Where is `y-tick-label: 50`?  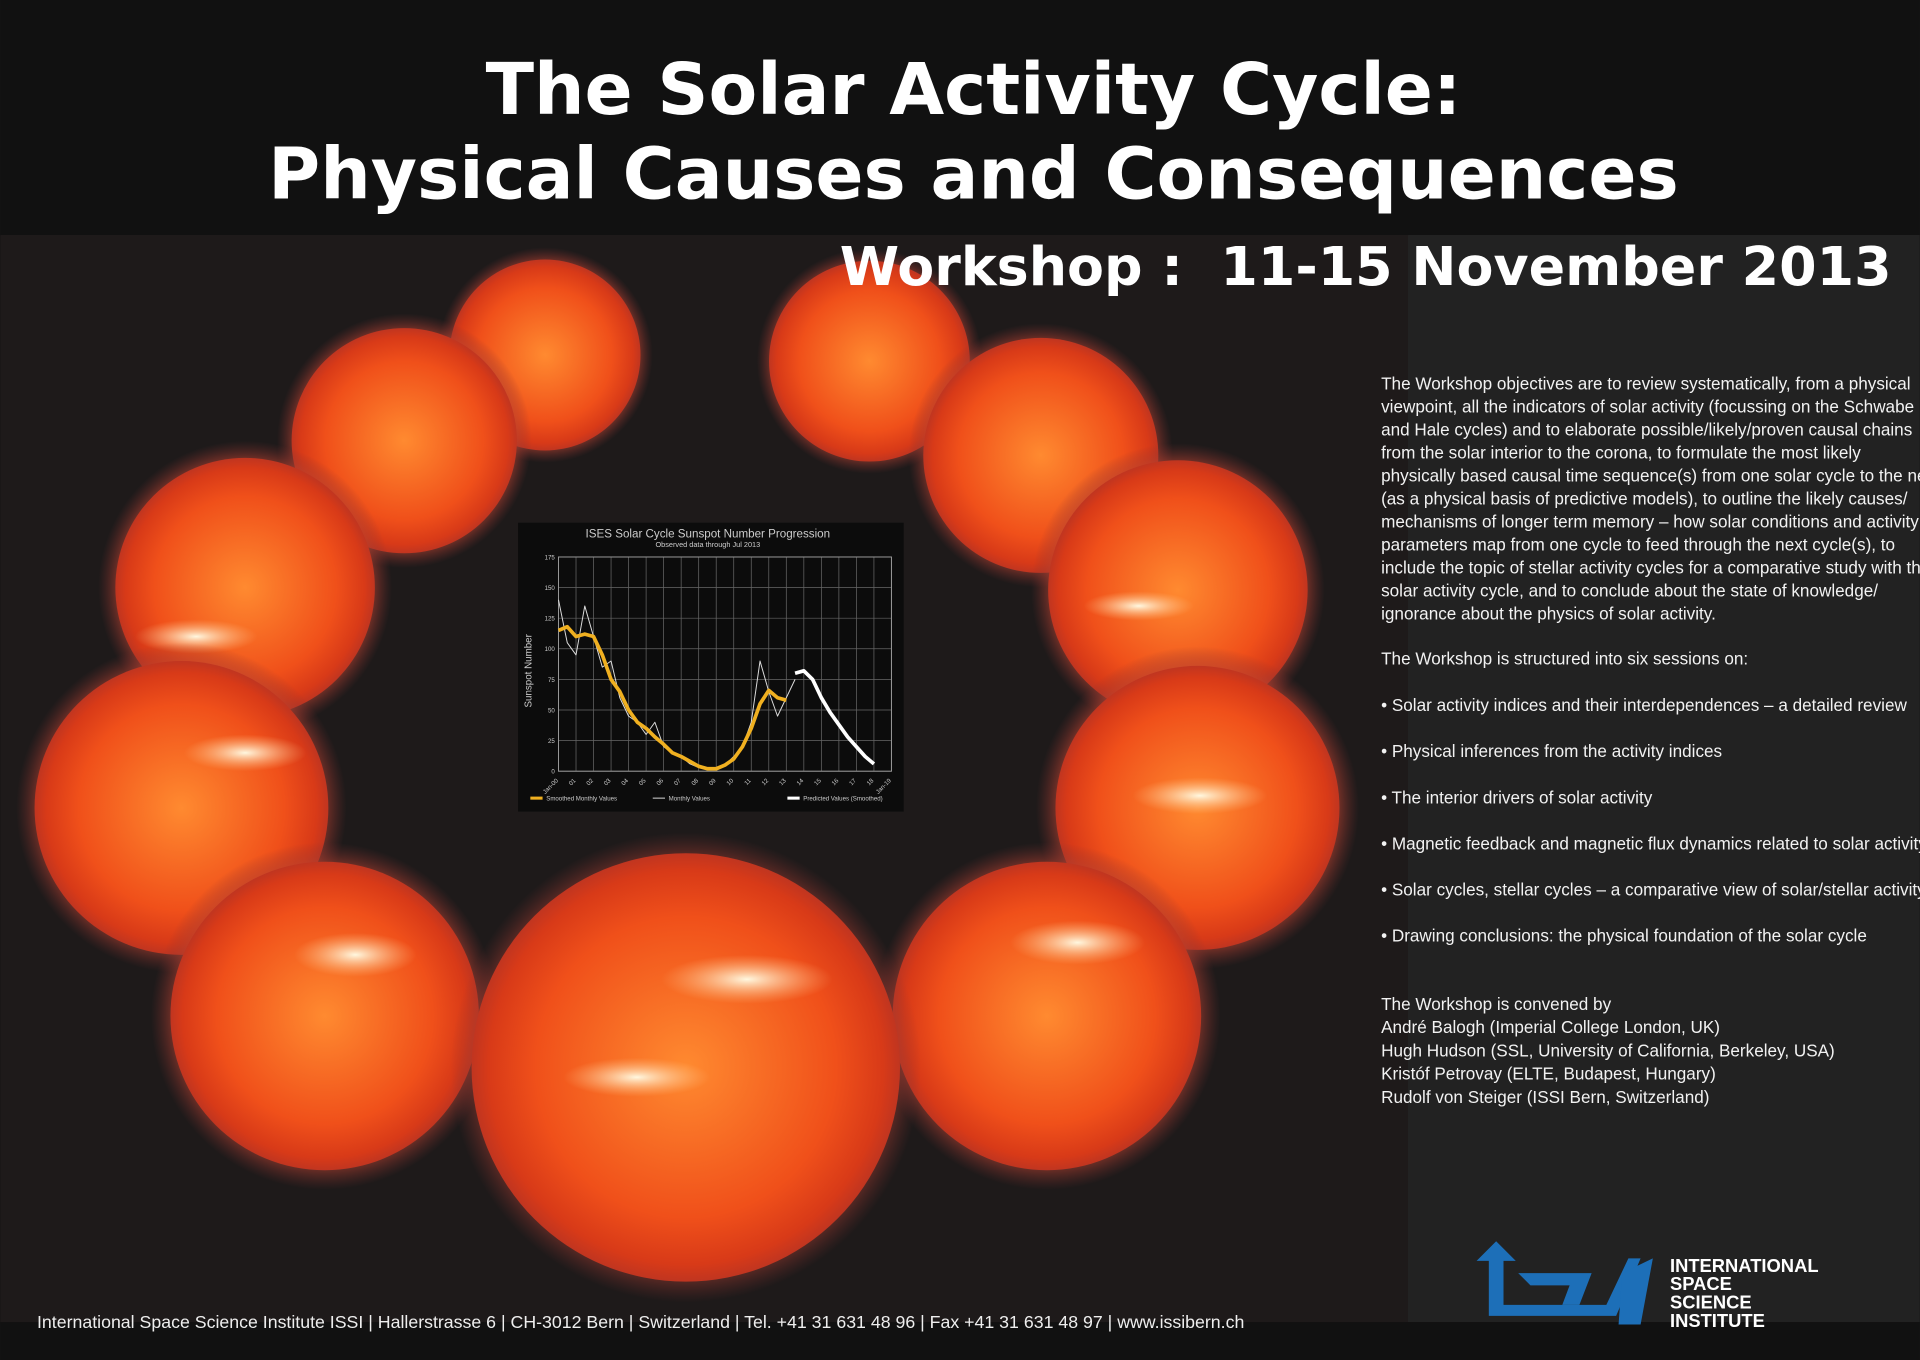
y-tick-label: 50 is located at coordinates (551, 710).